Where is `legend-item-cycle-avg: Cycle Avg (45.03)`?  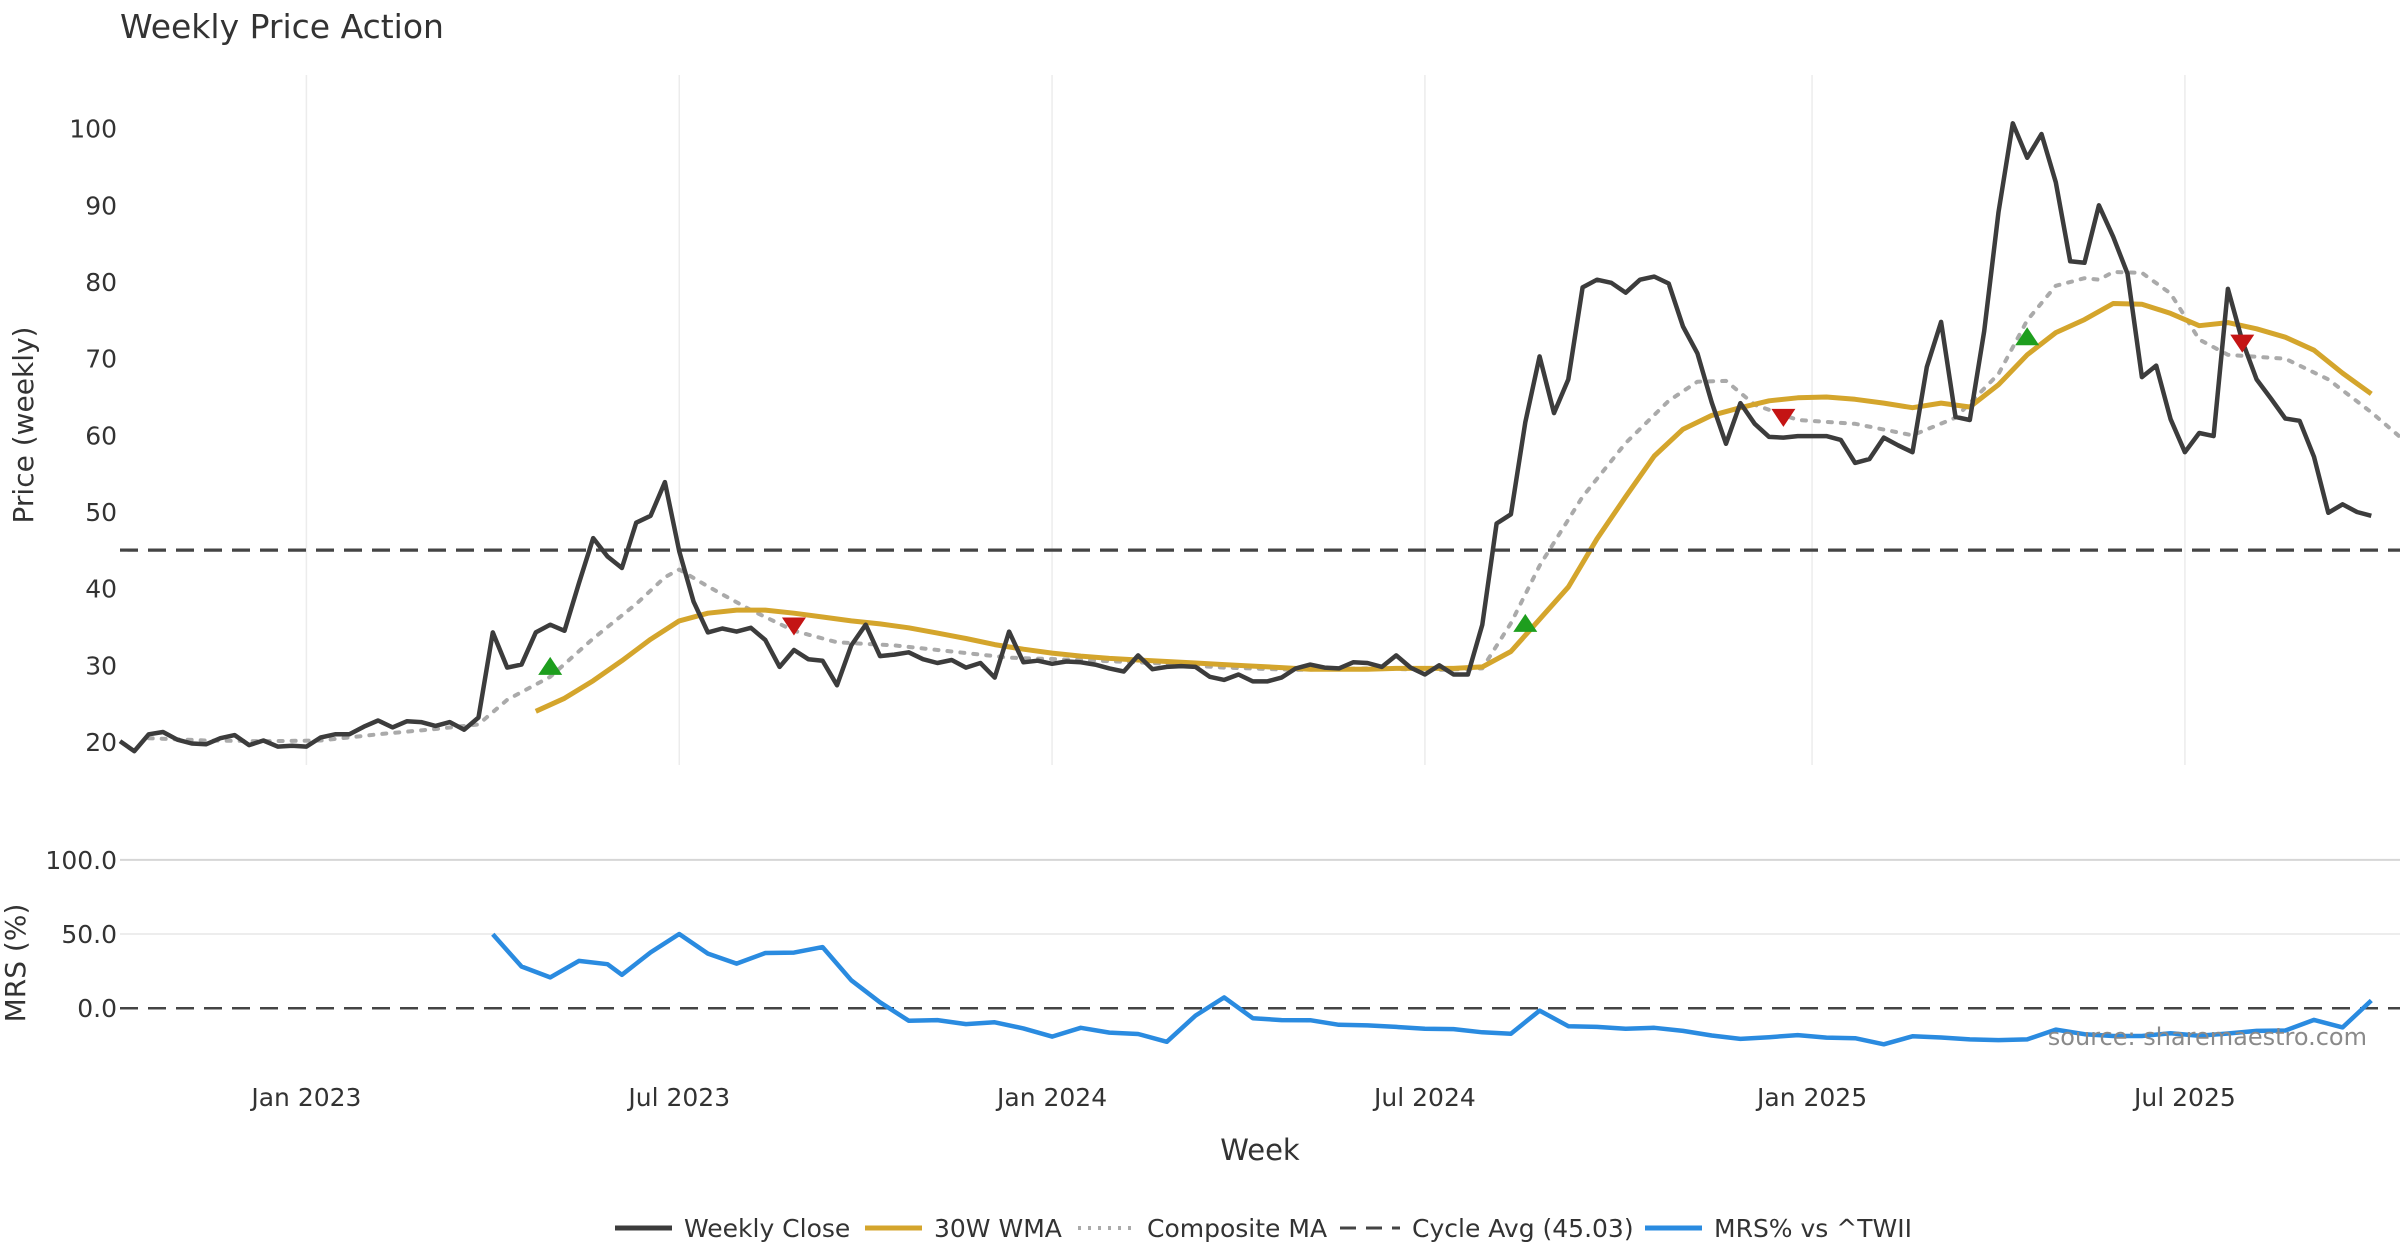 legend-item-cycle-avg: Cycle Avg (45.03) is located at coordinates (1487, 1228).